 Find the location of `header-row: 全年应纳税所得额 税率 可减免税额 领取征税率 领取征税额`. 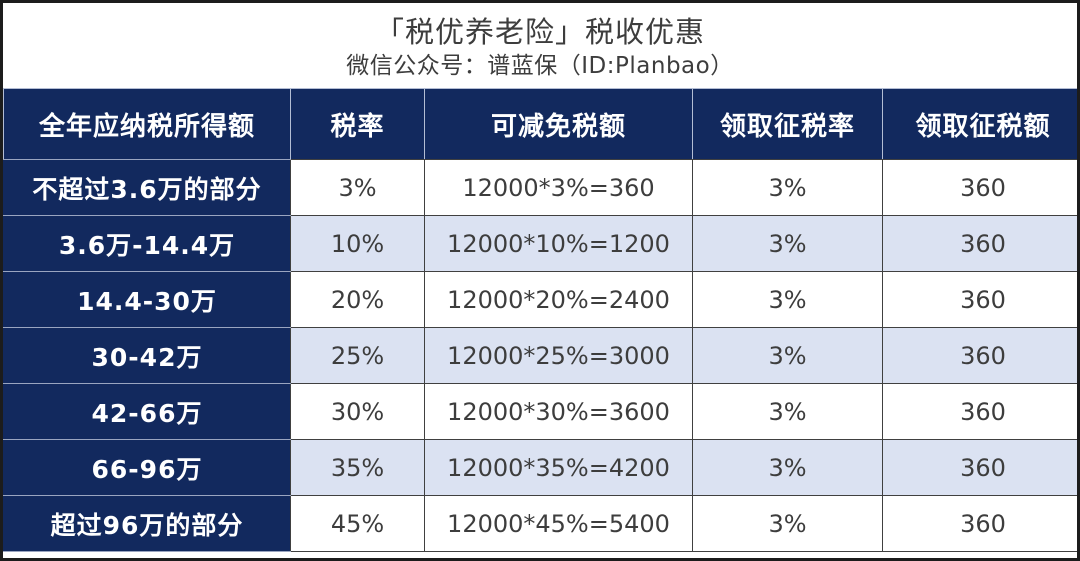

header-row: 全年应纳税所得额 税率 可减免税额 领取征税率 领取征税额 is located at coordinates (540, 124).